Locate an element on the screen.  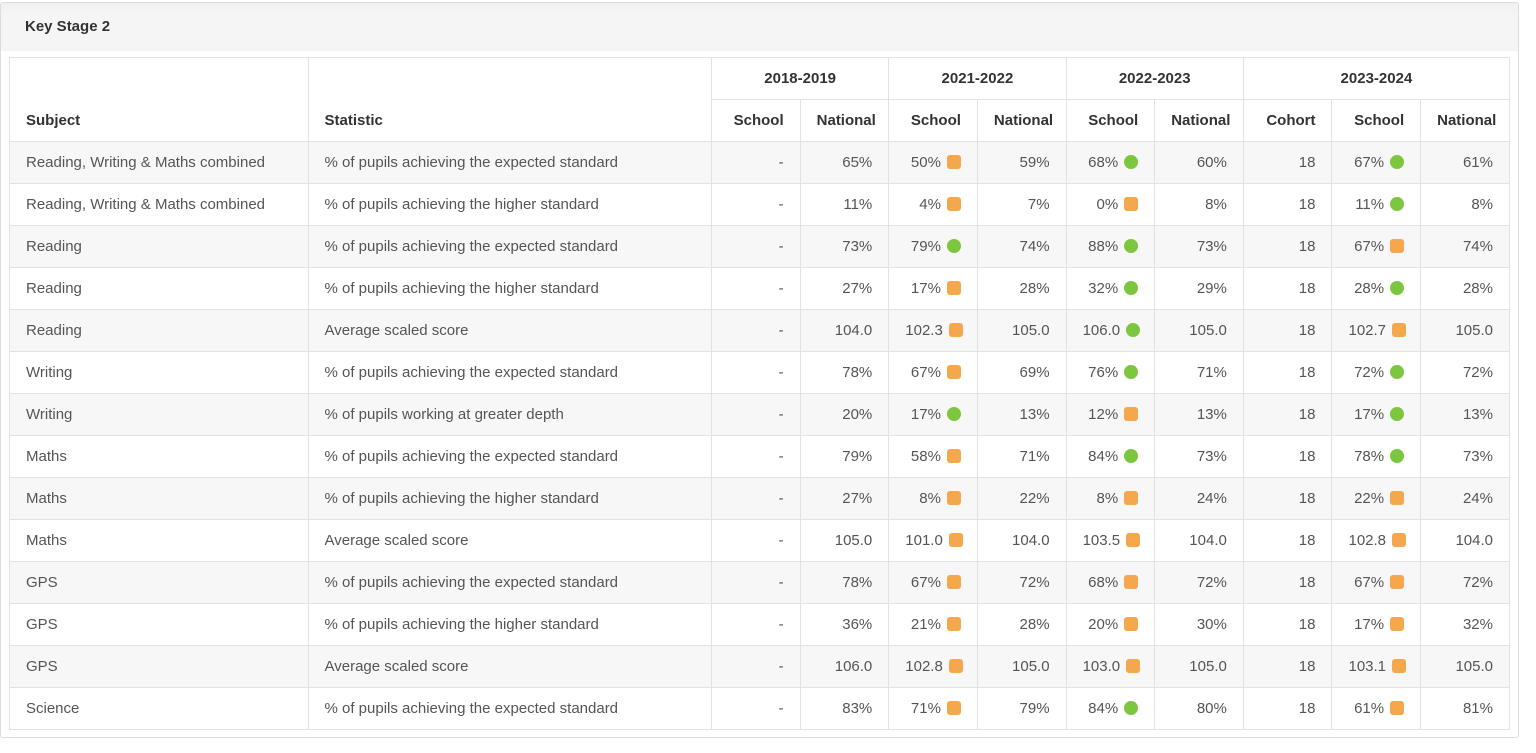
cell-value: 59% is located at coordinates (1034, 162).